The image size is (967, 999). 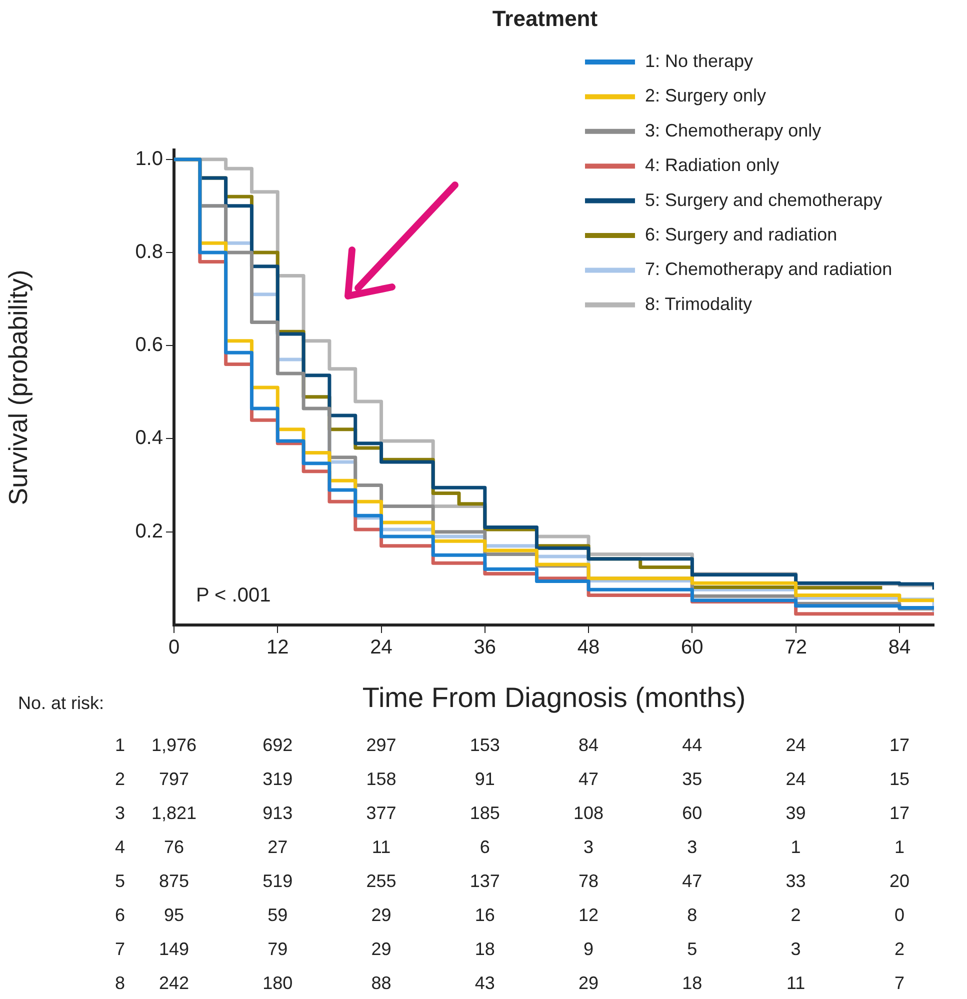 I want to click on legend-label: 1: No therapy, so click(x=699, y=60).